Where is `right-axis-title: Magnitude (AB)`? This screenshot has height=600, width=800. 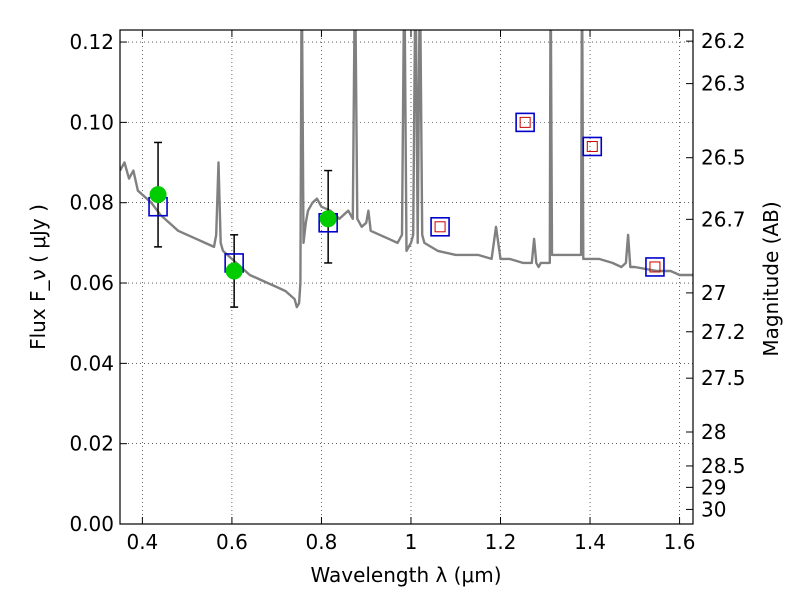 right-axis-title: Magnitude (AB) is located at coordinates (771, 278).